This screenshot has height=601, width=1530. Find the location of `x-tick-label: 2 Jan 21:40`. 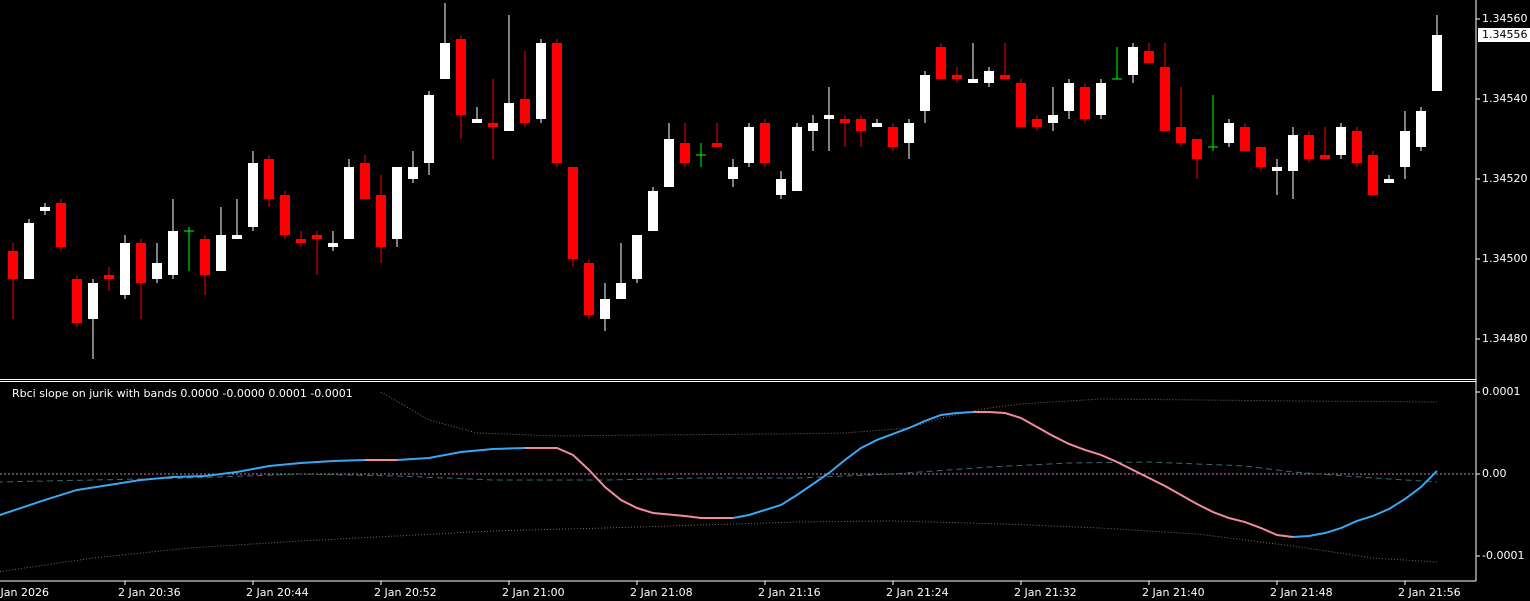

x-tick-label: 2 Jan 21:40 is located at coordinates (1173, 592).